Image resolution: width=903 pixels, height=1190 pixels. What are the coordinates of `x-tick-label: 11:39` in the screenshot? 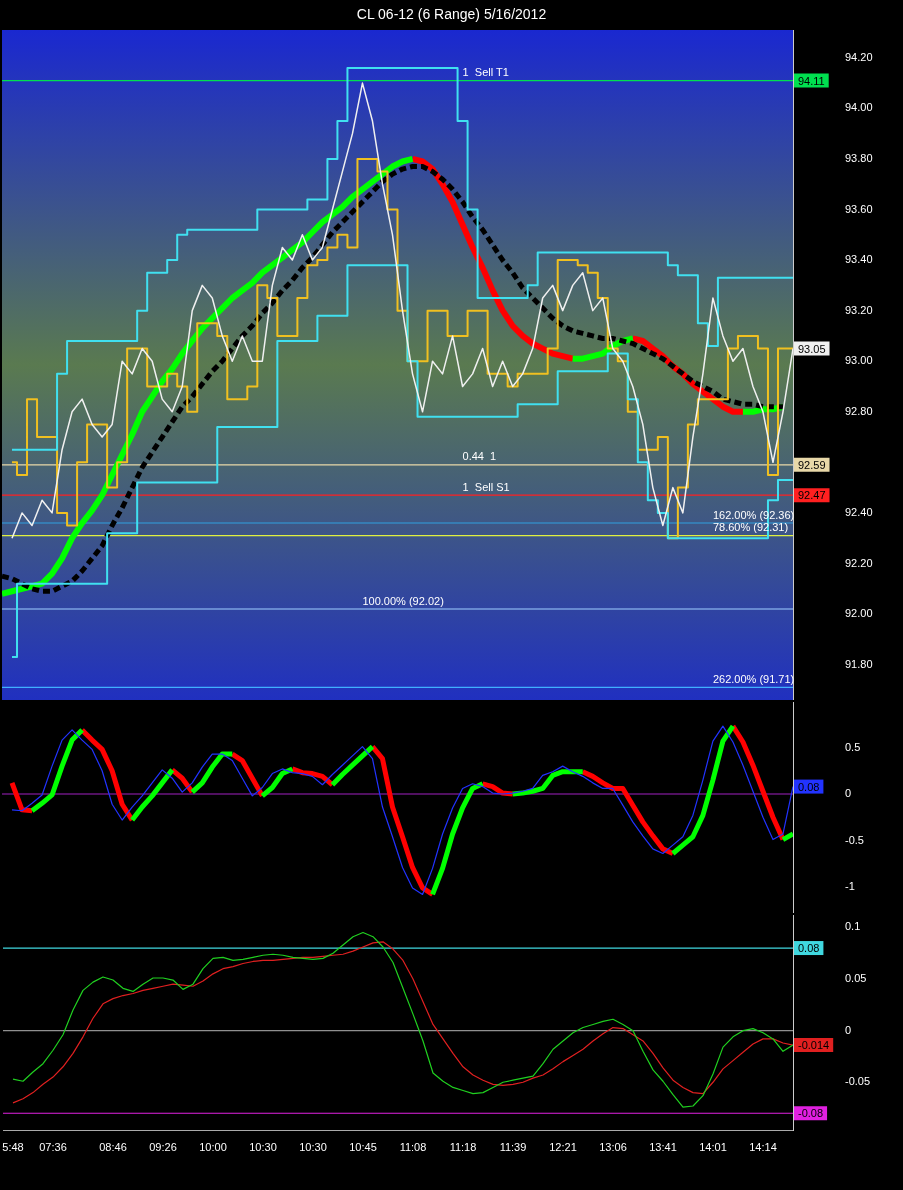 It's located at (513, 1147).